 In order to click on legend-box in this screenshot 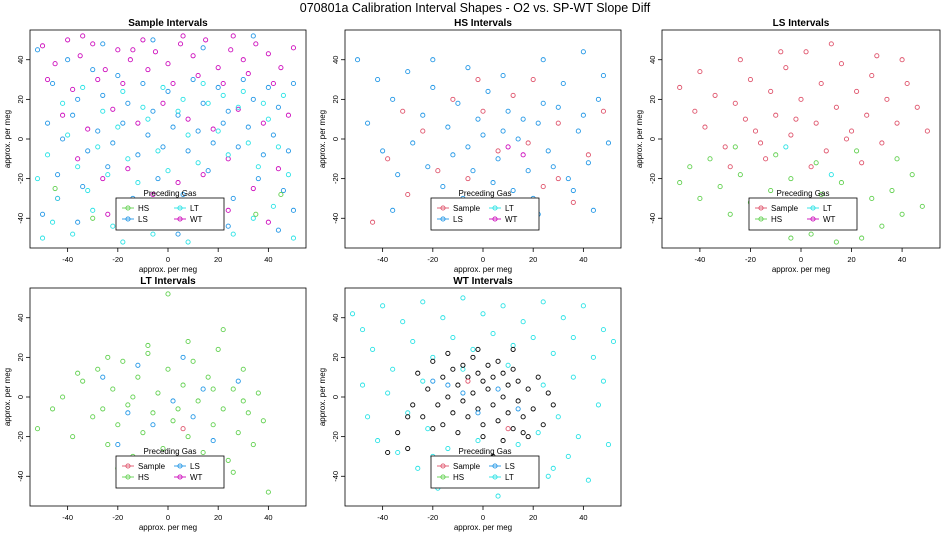, I will do `click(803, 214)`.